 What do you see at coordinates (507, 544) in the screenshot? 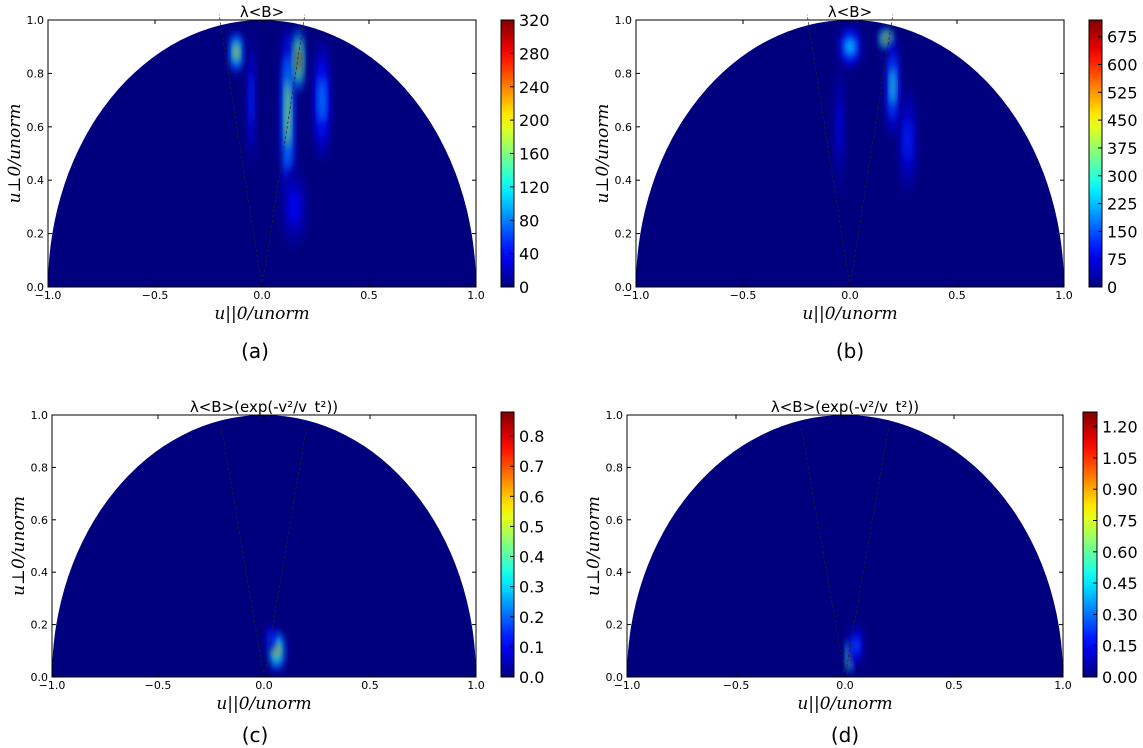
I see `colorbar` at bounding box center [507, 544].